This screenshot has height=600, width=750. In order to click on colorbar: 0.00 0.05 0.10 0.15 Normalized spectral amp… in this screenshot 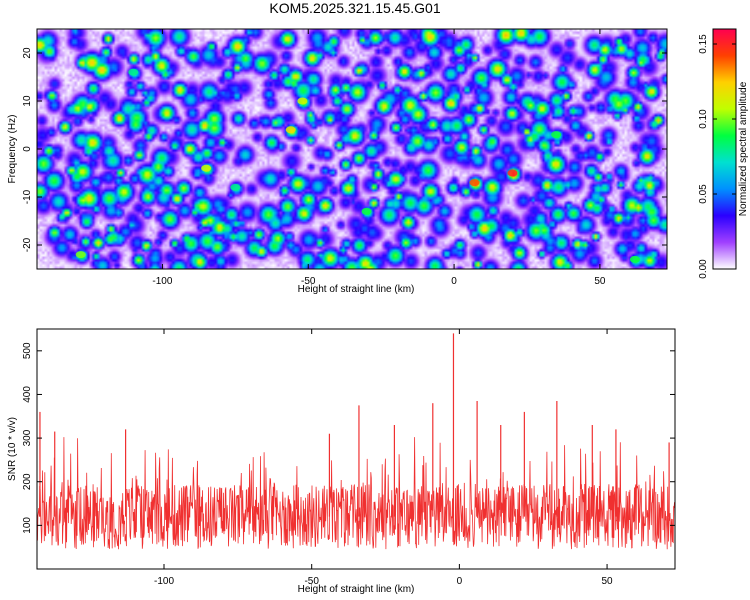, I will do `click(723, 153)`.